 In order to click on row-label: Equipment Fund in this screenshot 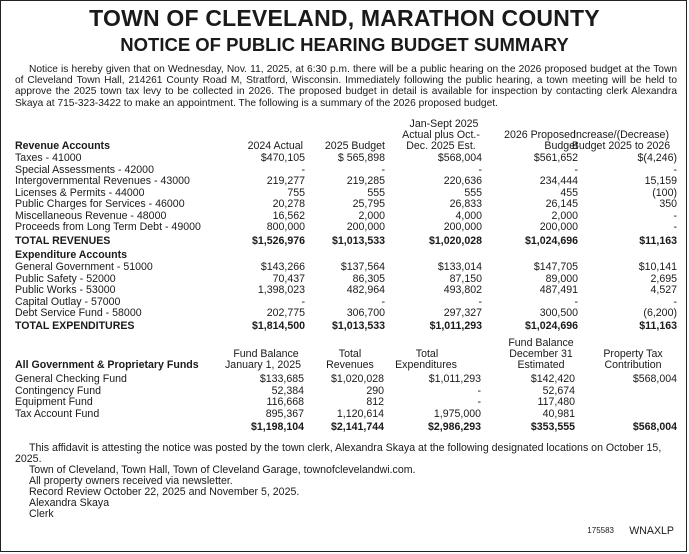, I will do `click(54, 402)`.